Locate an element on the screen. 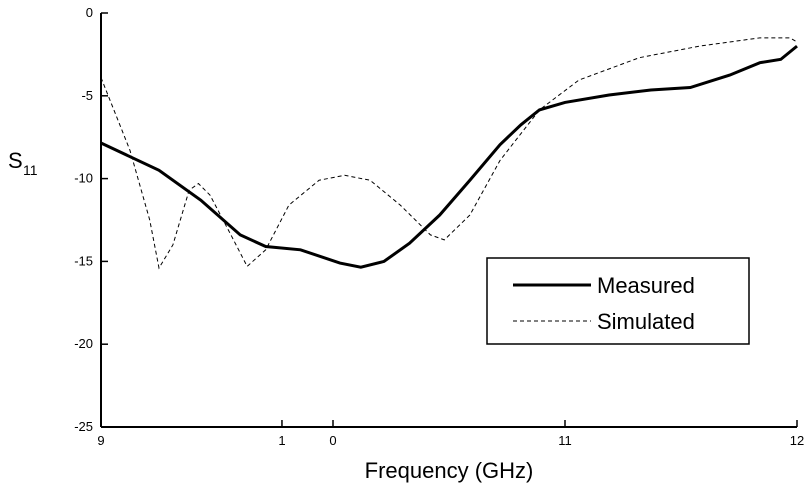 The height and width of the screenshot is (495, 807). y-tick-label: -20 is located at coordinates (83, 343).